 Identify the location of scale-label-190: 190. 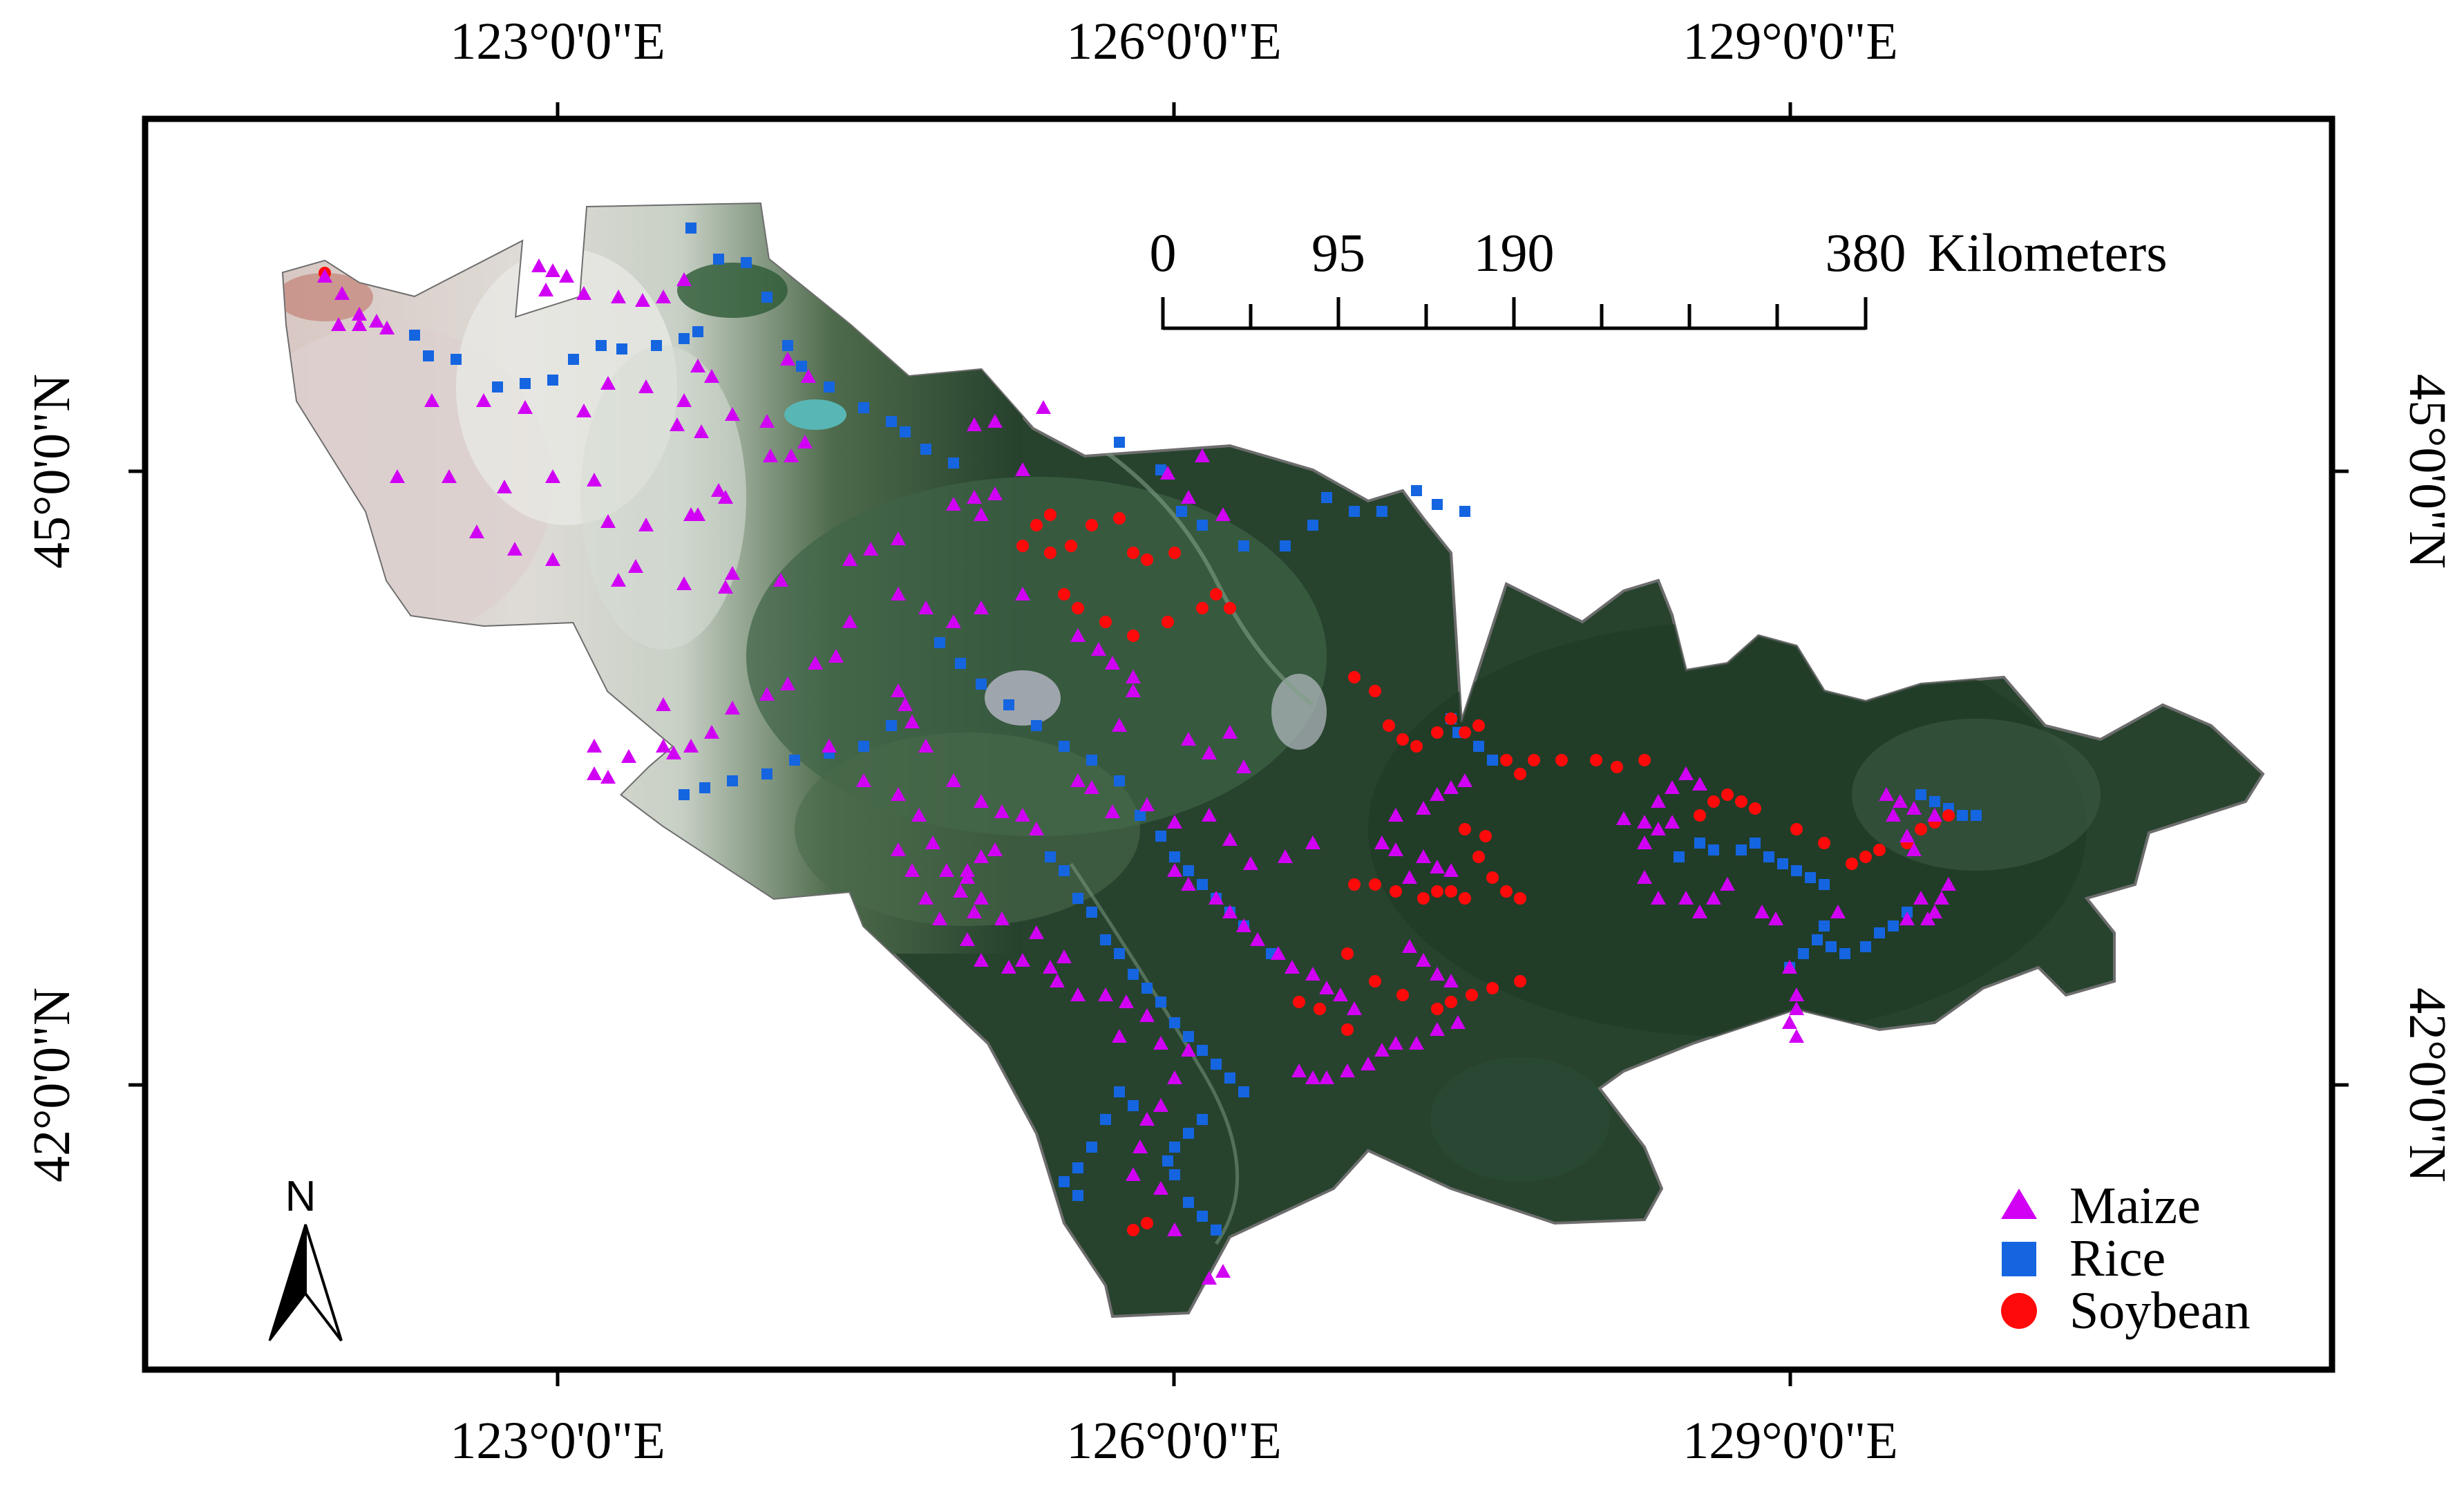
(1514, 253).